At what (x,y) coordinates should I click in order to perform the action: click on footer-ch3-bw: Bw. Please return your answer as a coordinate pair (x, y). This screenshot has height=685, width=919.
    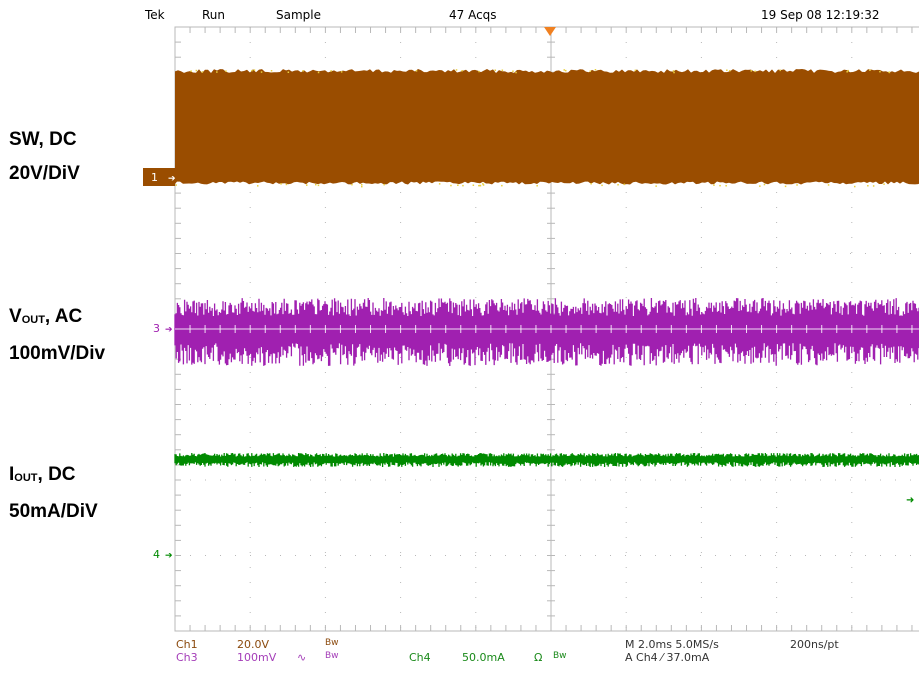
    Looking at the image, I should click on (332, 656).